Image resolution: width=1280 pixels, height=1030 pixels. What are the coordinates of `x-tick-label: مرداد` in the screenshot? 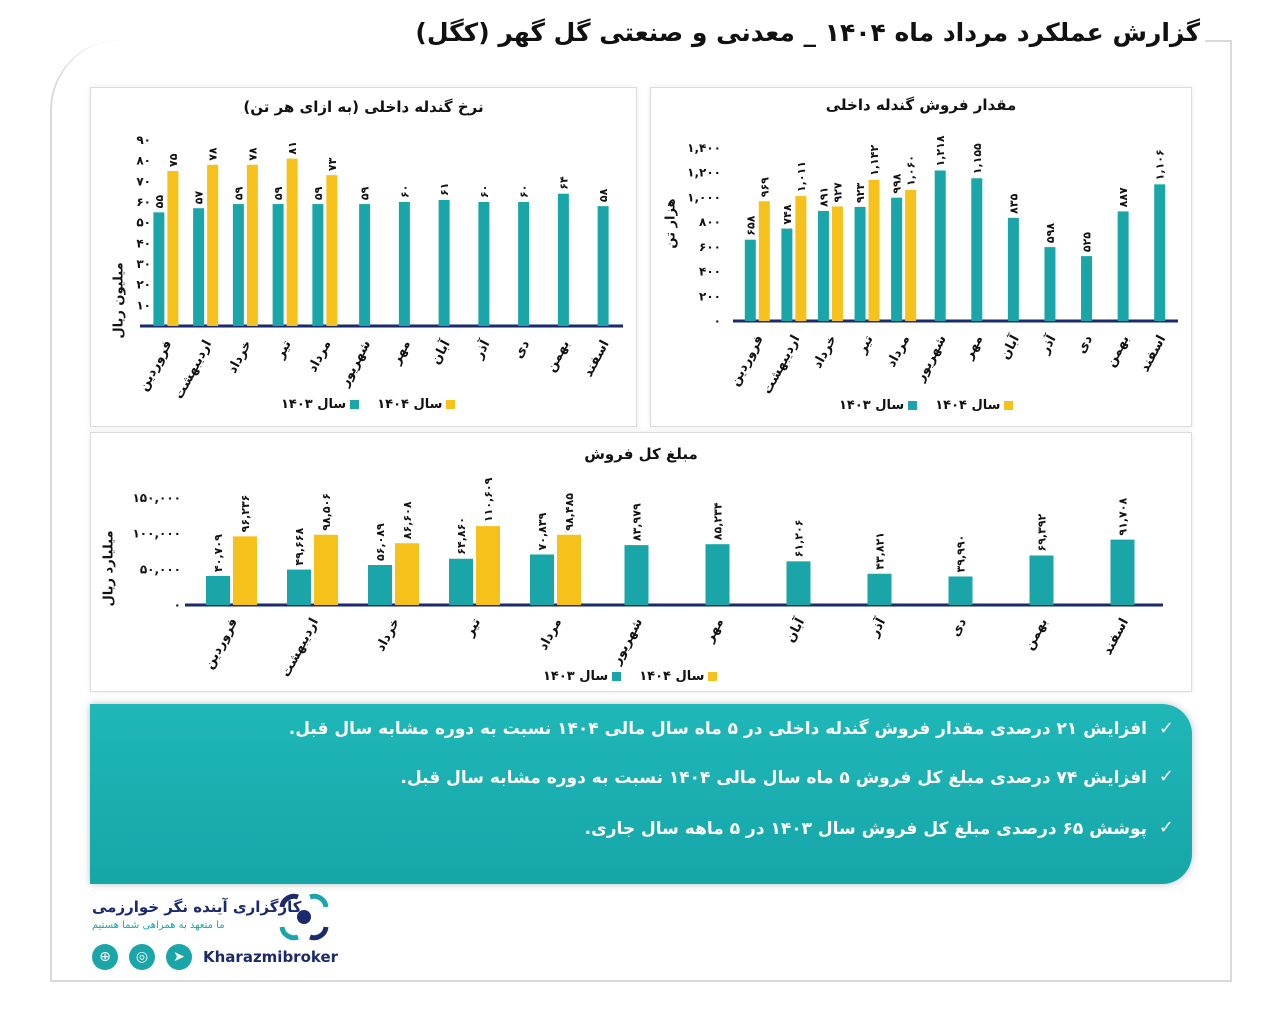 It's located at (898, 351).